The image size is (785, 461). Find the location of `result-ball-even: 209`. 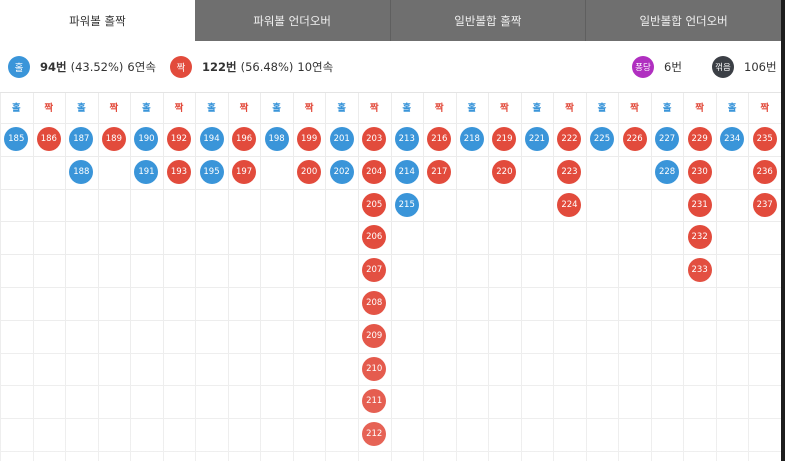

result-ball-even: 209 is located at coordinates (374, 335).